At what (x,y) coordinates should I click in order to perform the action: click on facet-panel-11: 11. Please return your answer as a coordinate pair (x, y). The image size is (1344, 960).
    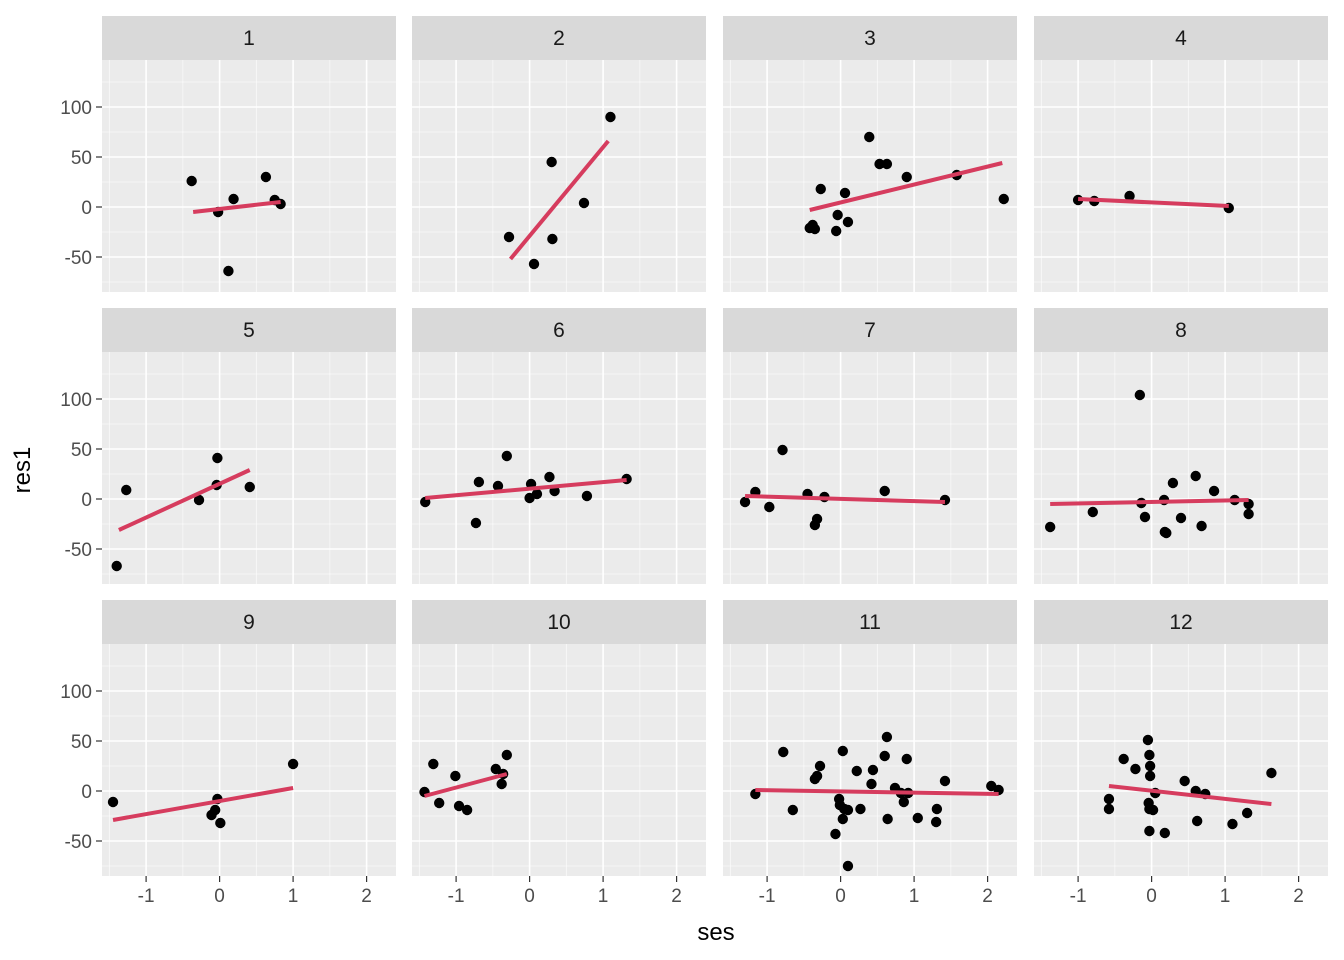
    Looking at the image, I should click on (870, 738).